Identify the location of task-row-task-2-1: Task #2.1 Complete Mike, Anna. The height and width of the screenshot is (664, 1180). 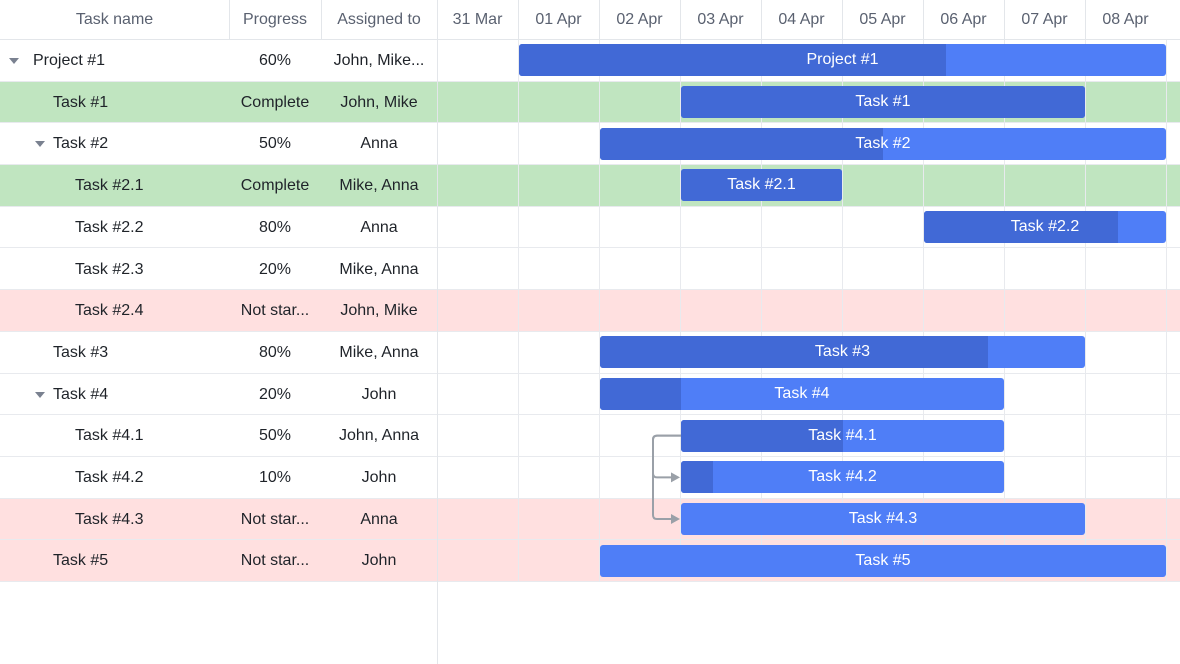
(590, 186).